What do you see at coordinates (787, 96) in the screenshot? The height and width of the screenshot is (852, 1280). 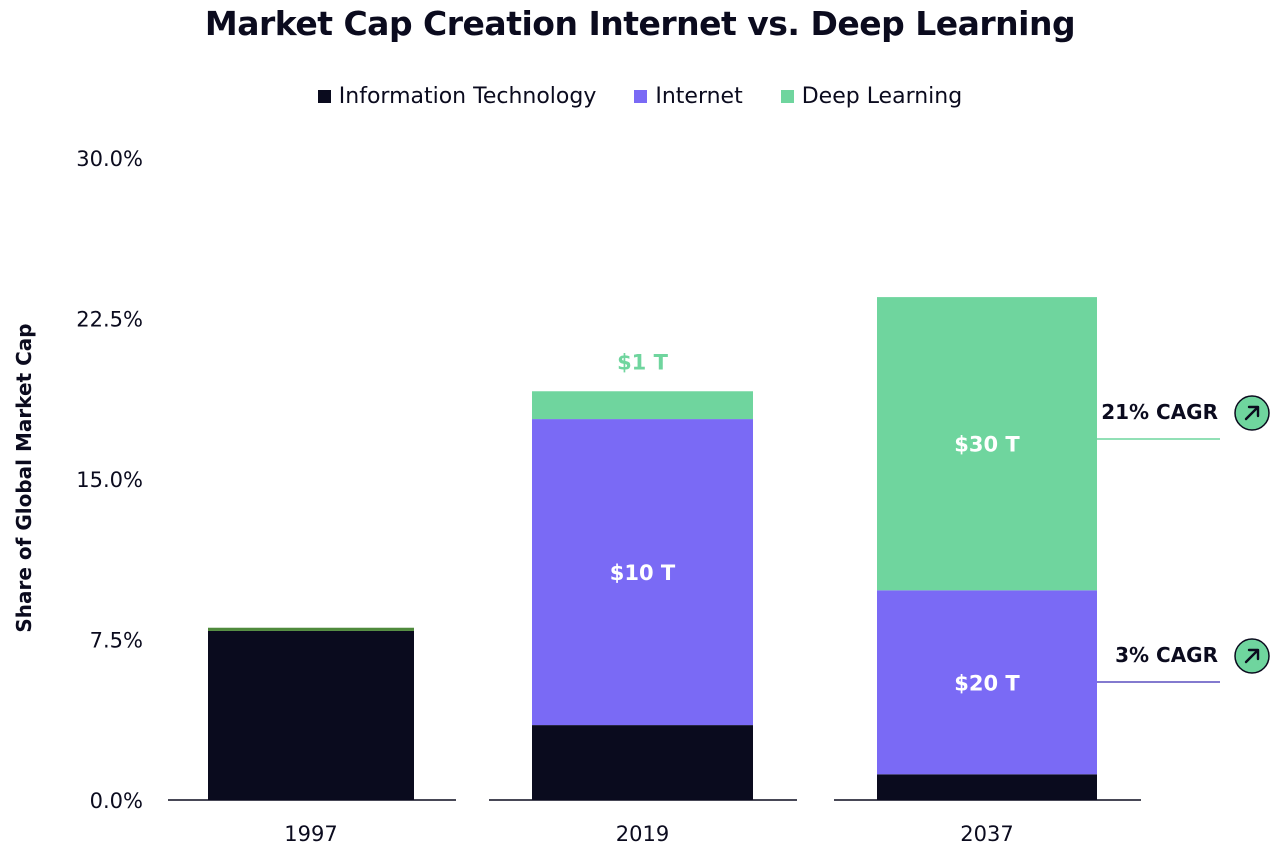 I see `legend-swatch-deep-learning` at bounding box center [787, 96].